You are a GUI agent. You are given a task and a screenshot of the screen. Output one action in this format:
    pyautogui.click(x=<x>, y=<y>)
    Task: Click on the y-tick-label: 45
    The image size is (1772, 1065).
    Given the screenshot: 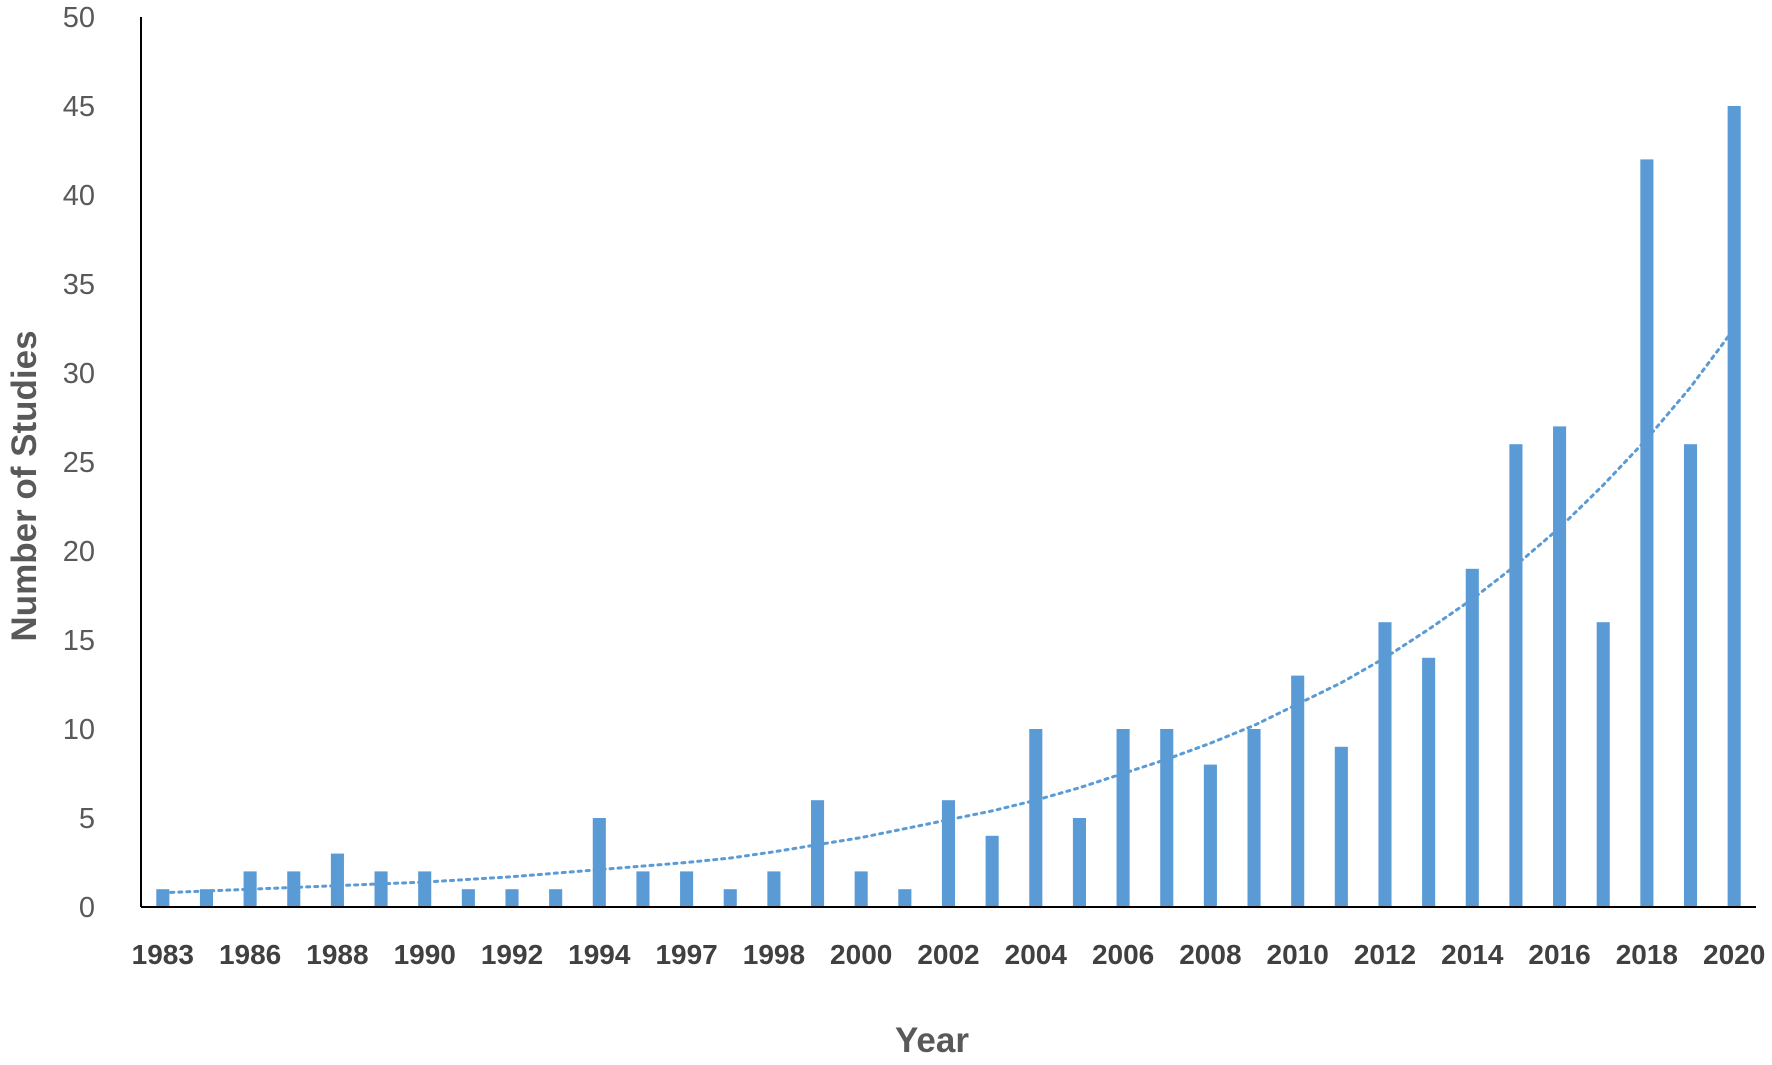 What is the action you would take?
    pyautogui.click(x=79, y=107)
    